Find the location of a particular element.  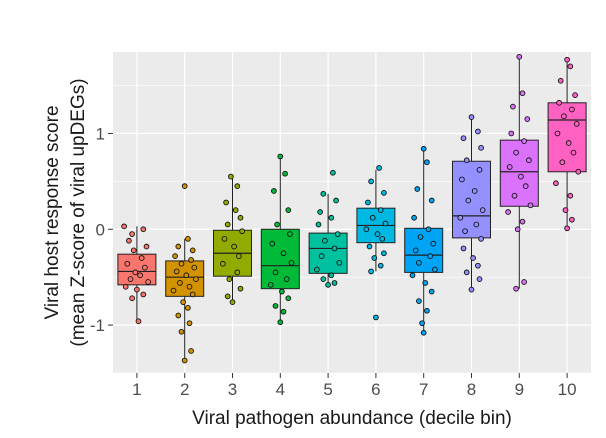

x-axis-title: Viral pathogen abundance (decile bin) is located at coordinates (352, 418).